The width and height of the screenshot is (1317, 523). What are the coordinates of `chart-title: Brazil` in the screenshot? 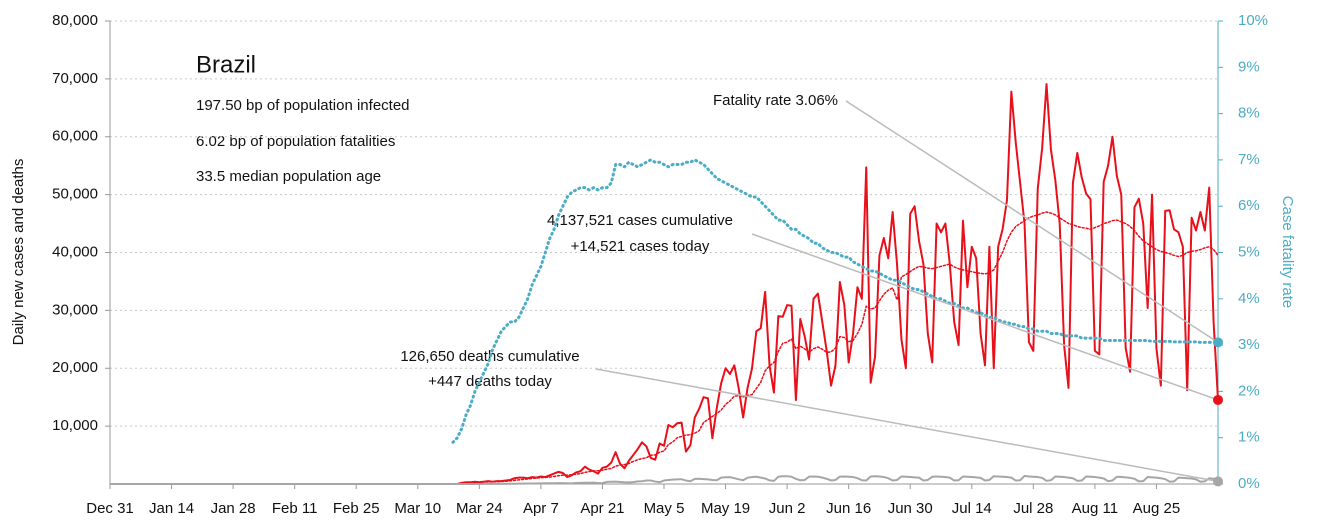 It's located at (226, 64).